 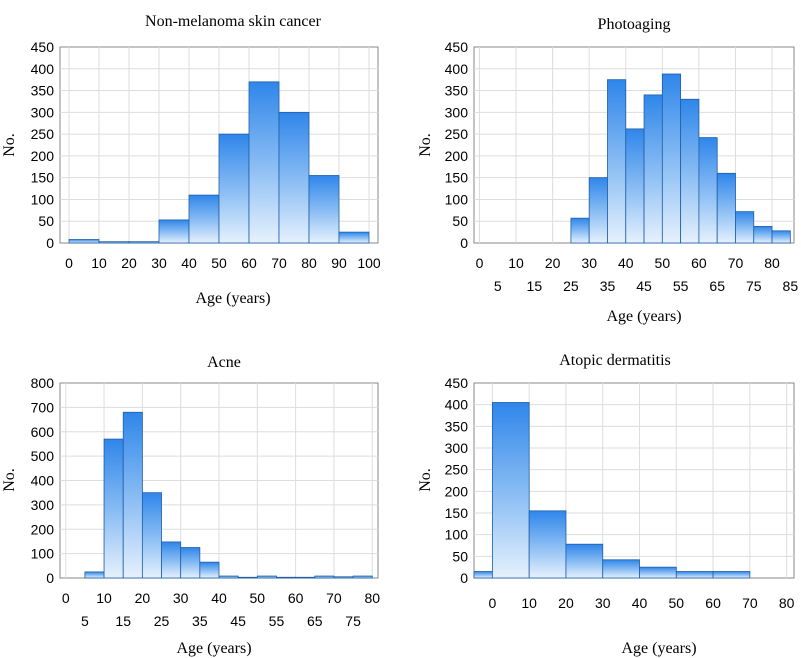 I want to click on y-tick-label: 500, so click(x=43, y=456).